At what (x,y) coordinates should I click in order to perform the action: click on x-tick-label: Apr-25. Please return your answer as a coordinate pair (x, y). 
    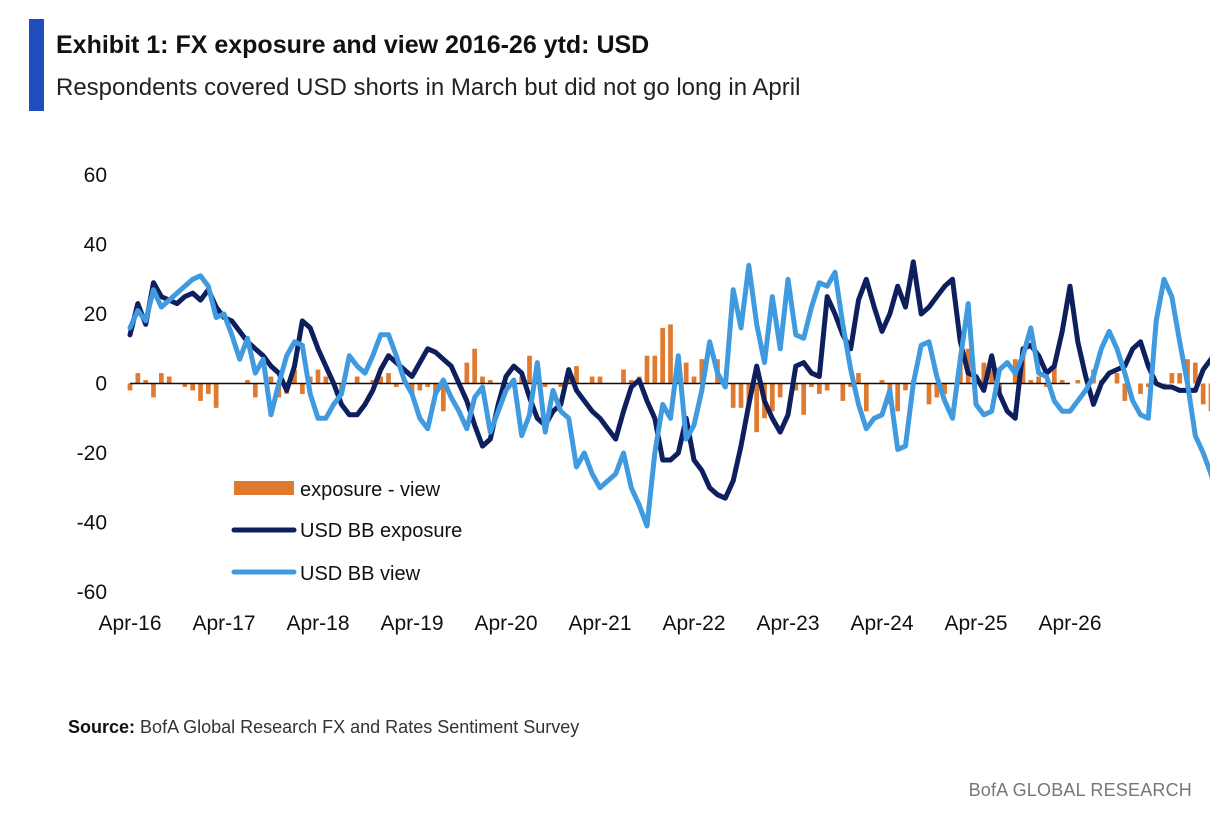
    Looking at the image, I should click on (975, 623).